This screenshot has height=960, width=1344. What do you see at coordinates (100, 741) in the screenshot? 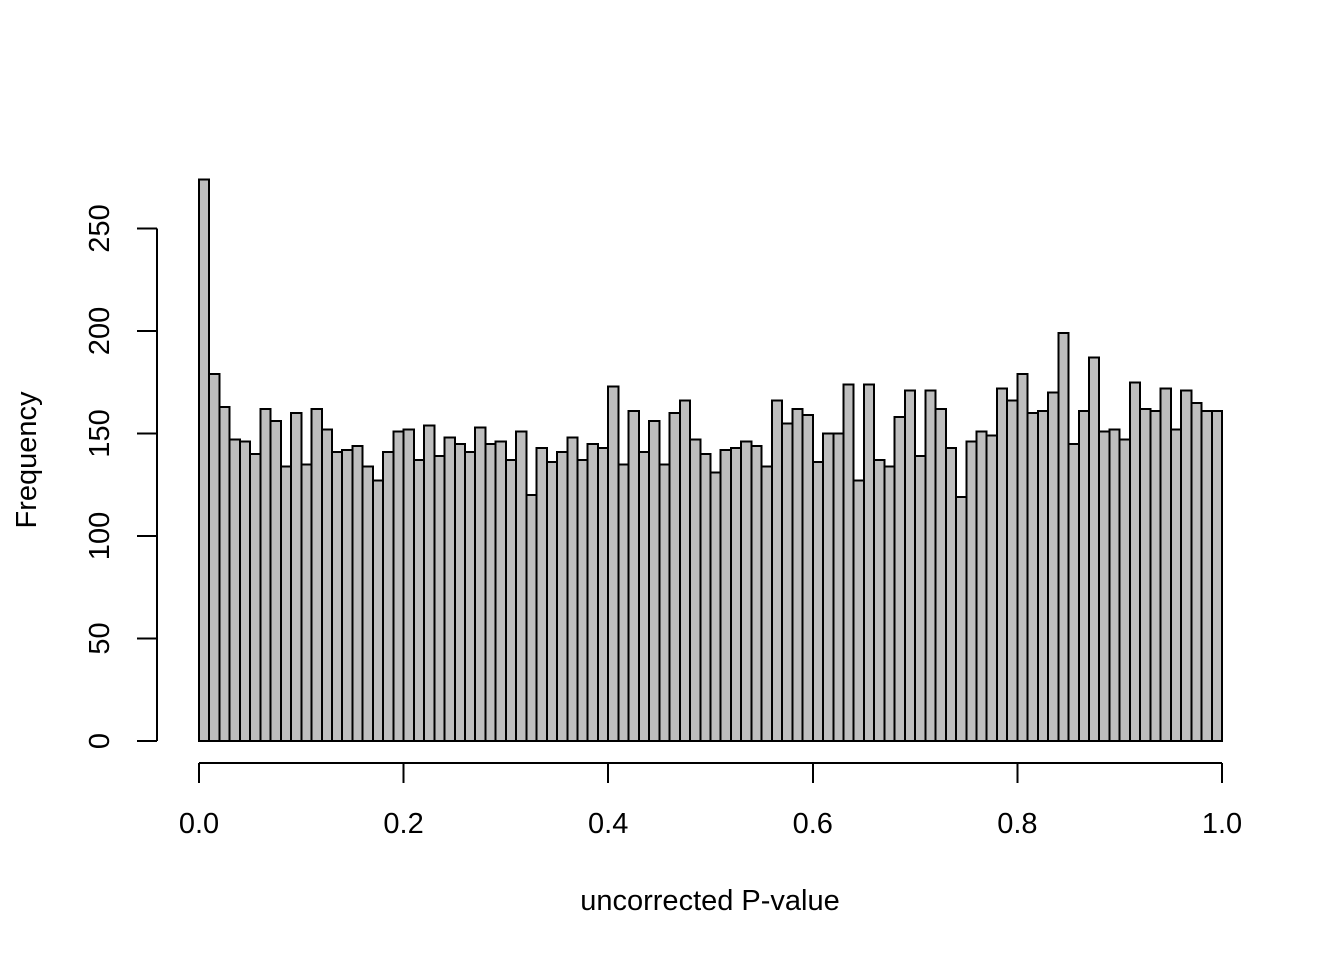
I see `y-tick-label: 0` at bounding box center [100, 741].